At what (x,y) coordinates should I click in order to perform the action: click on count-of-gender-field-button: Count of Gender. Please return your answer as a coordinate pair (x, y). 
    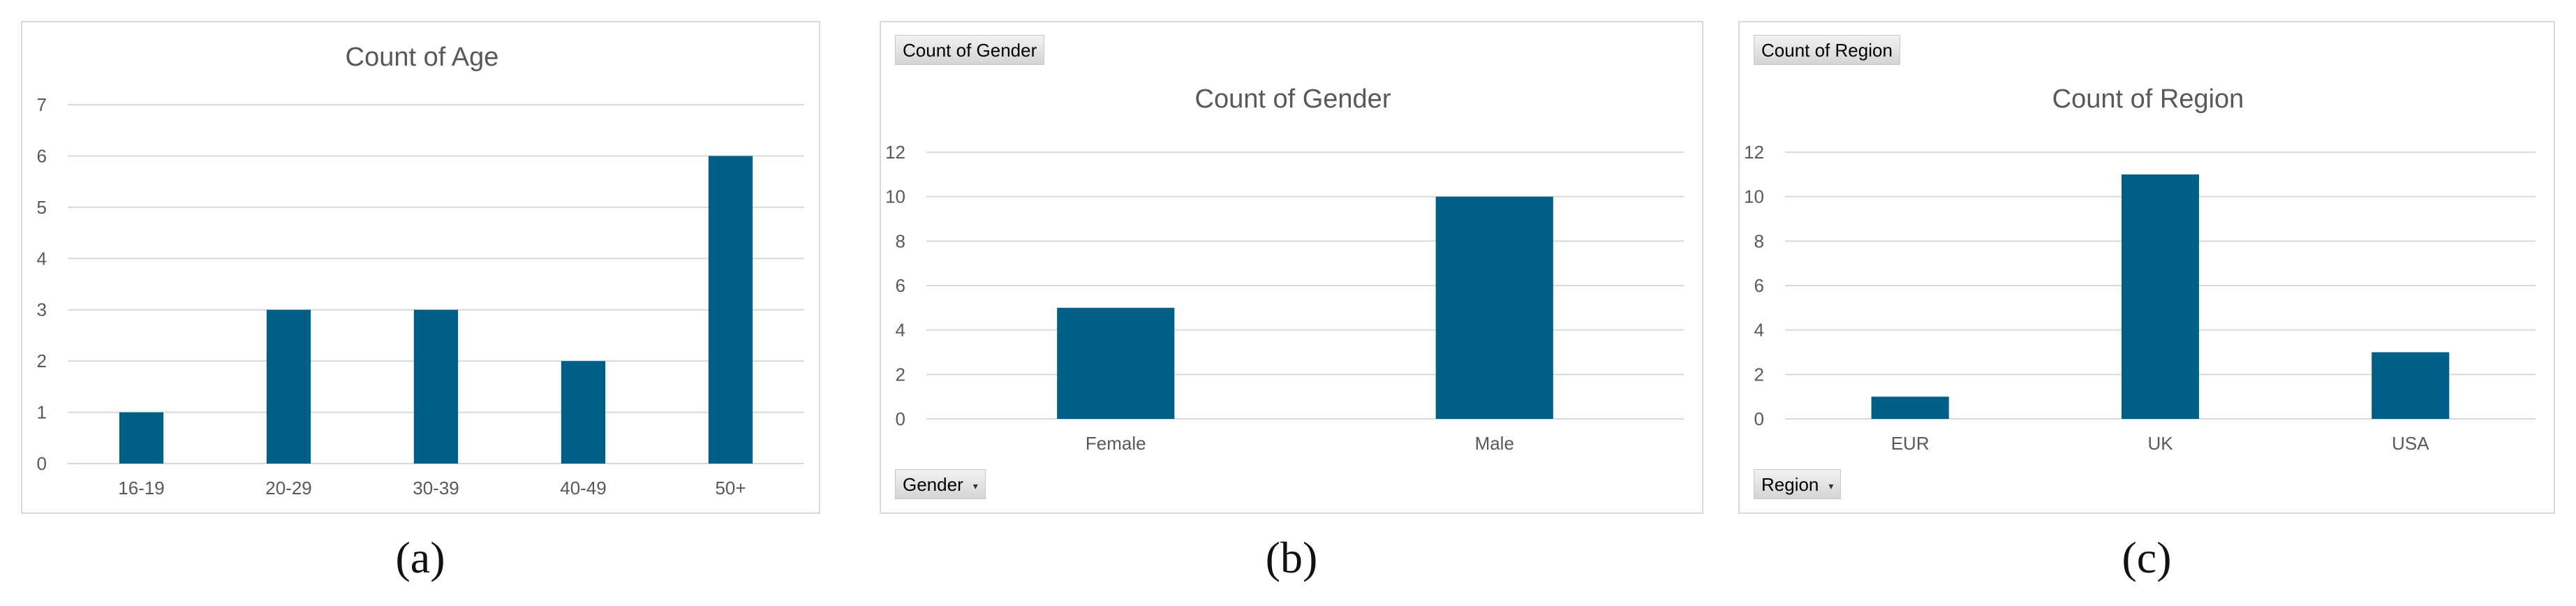
    Looking at the image, I should click on (970, 50).